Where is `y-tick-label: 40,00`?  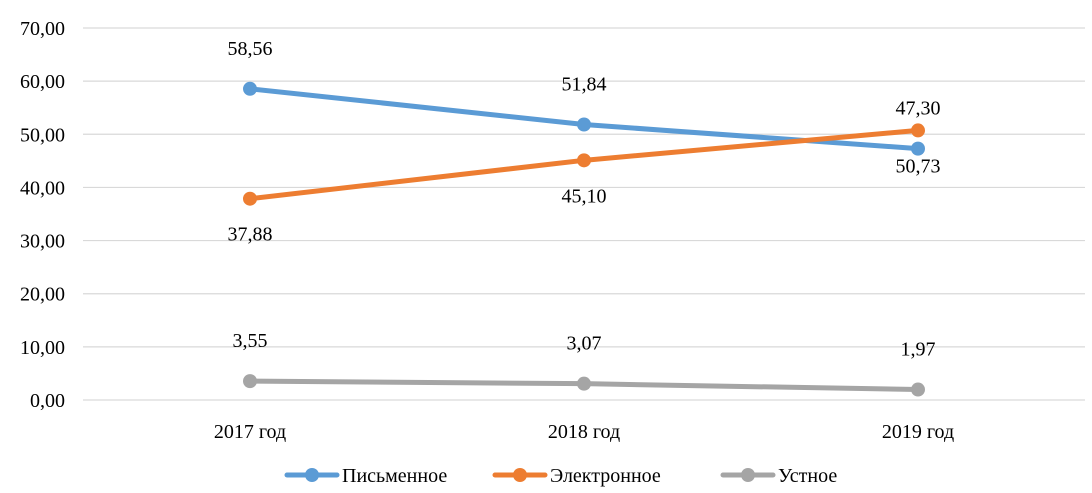 y-tick-label: 40,00 is located at coordinates (42, 188).